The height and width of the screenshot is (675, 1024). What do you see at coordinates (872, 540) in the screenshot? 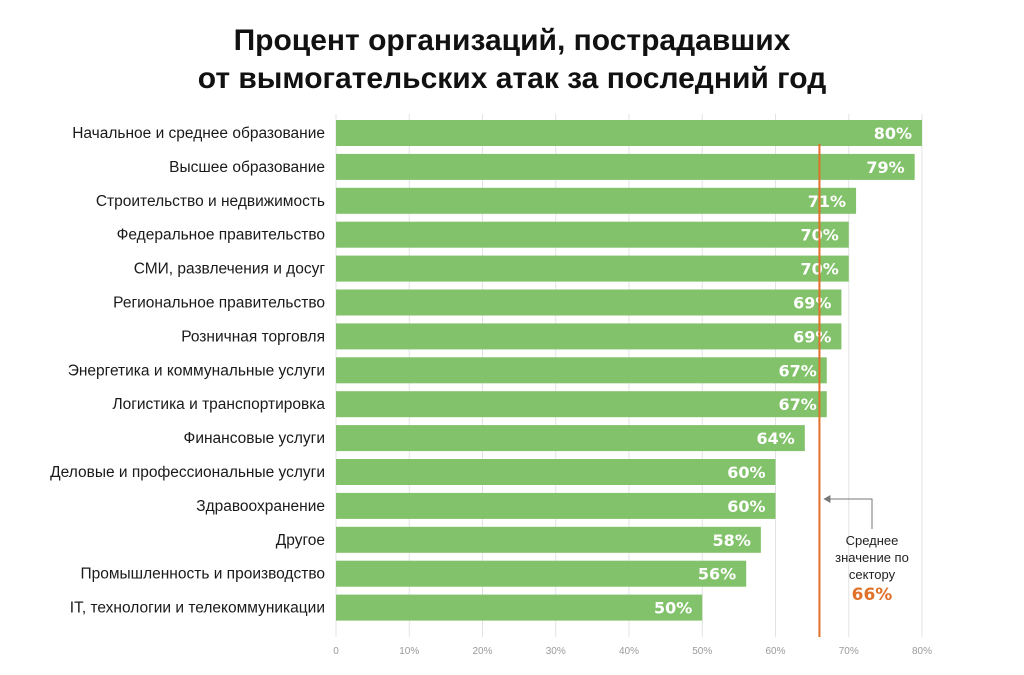
I see `average-label-line: Среднее` at bounding box center [872, 540].